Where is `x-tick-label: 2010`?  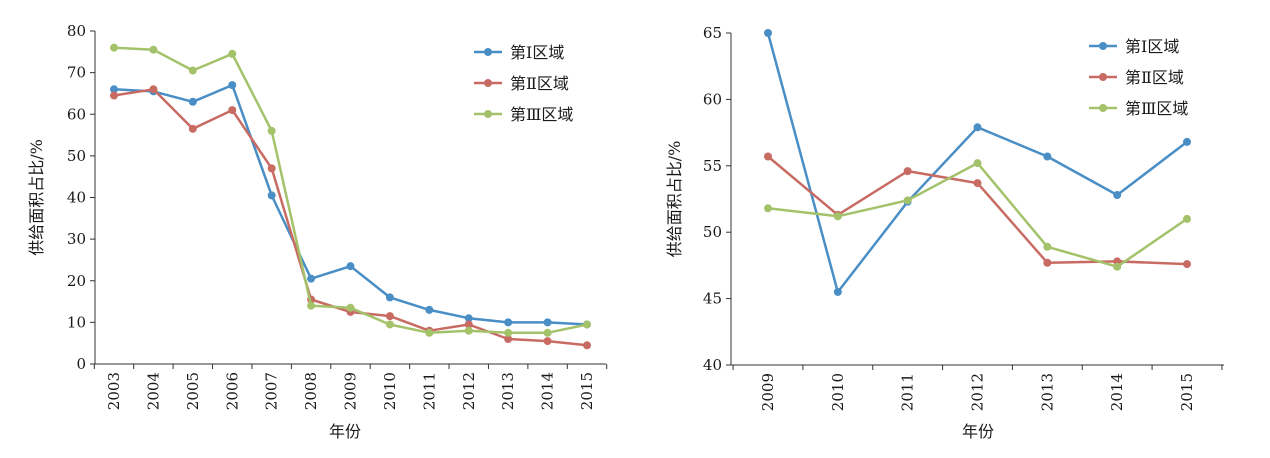 x-tick-label: 2010 is located at coordinates (390, 391).